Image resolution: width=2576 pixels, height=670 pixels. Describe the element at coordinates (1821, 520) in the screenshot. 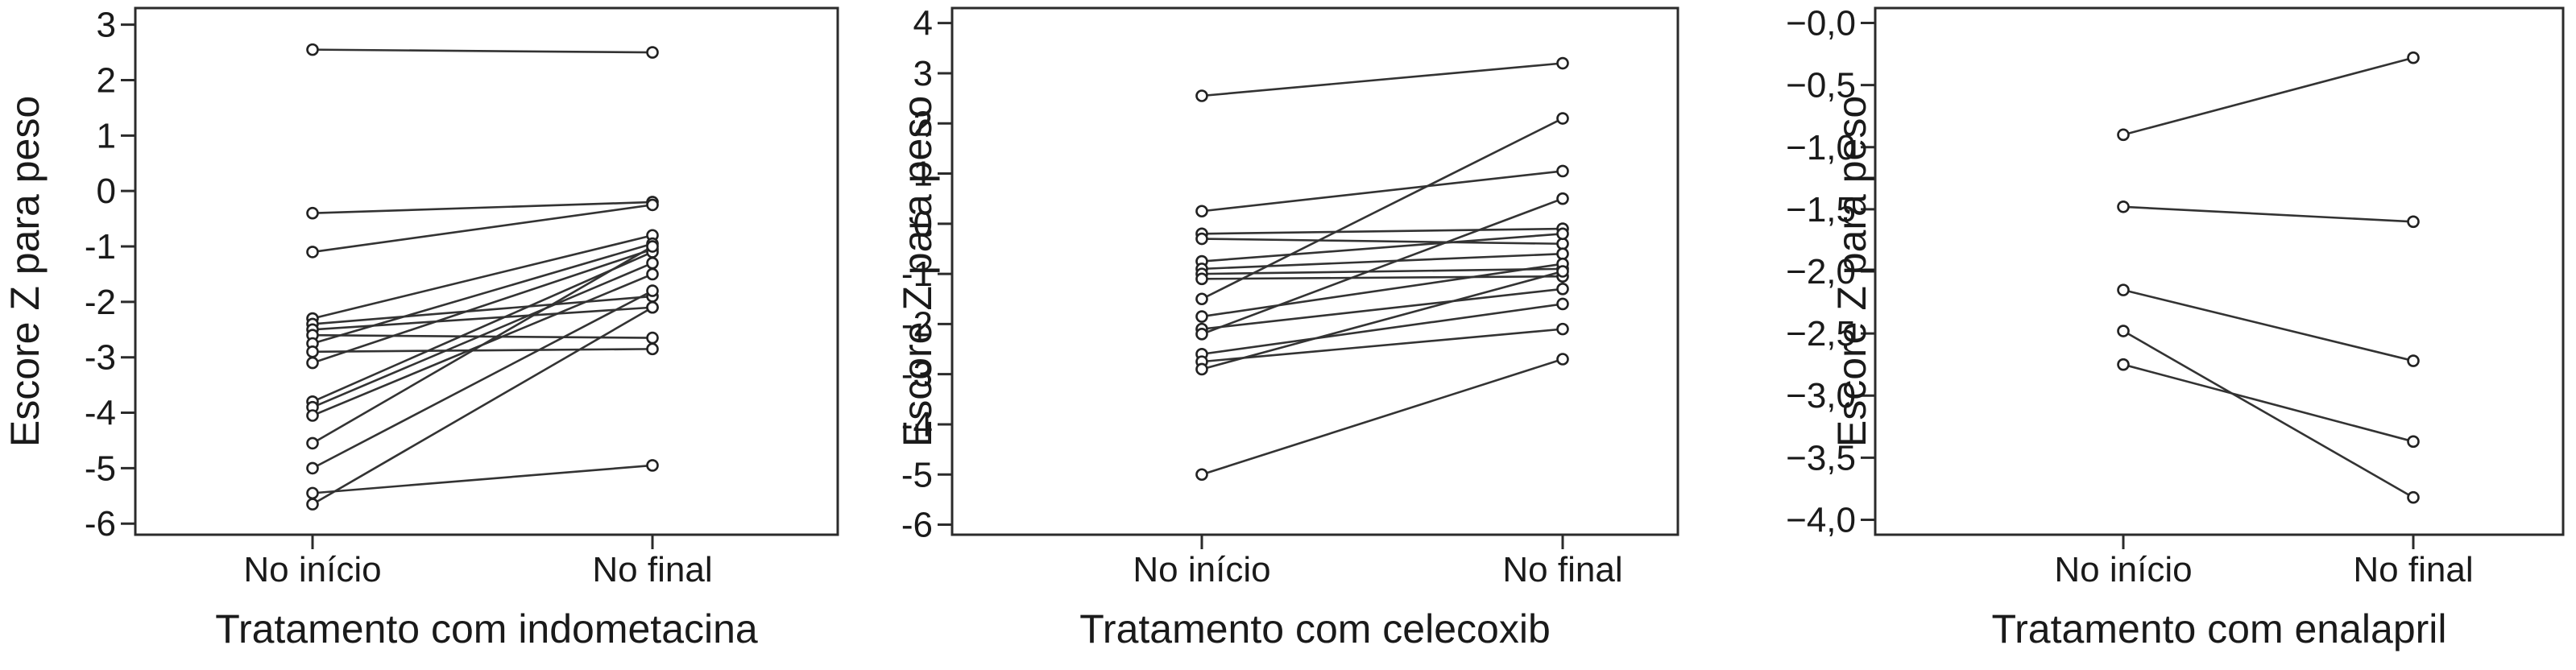

I see `y-tick-label: −4,0` at that location.